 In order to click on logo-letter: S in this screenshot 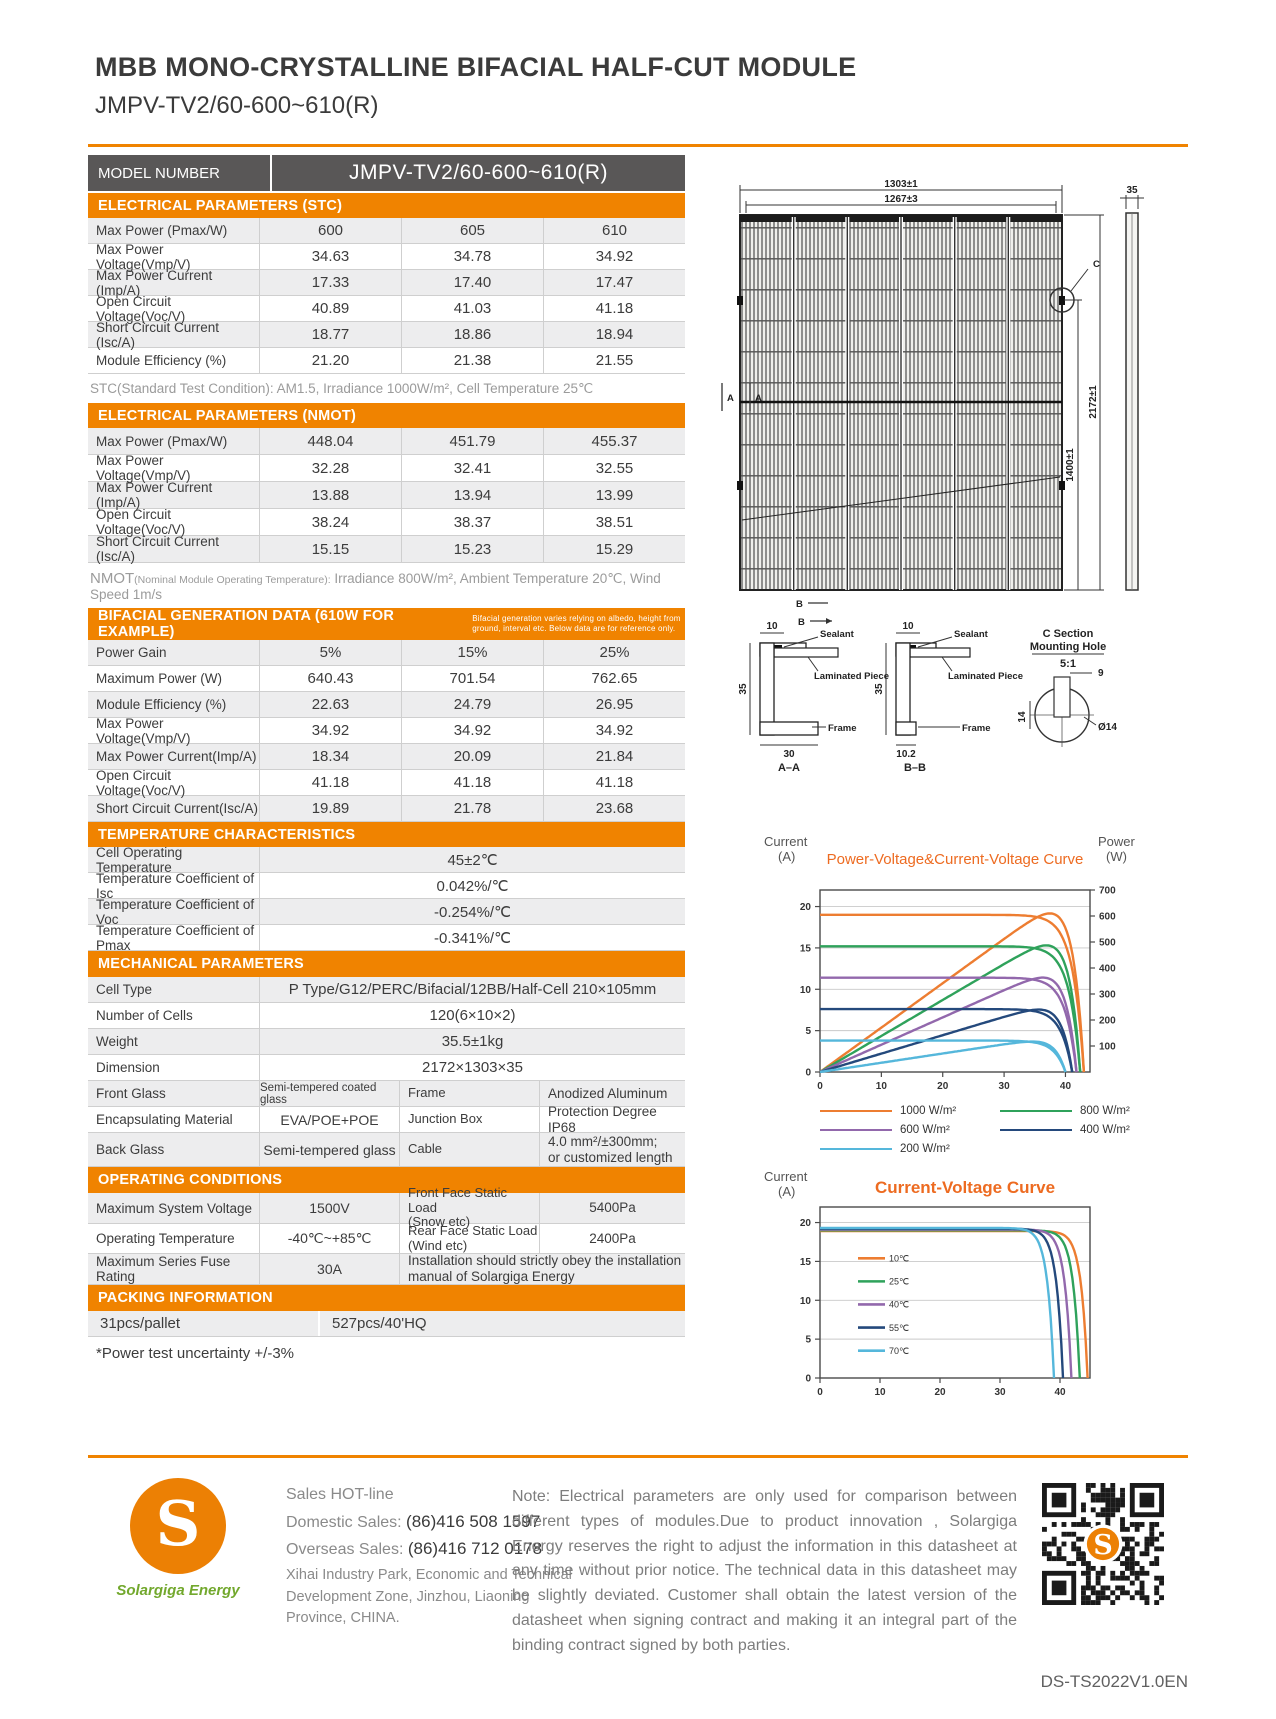, I will do `click(178, 1523)`.